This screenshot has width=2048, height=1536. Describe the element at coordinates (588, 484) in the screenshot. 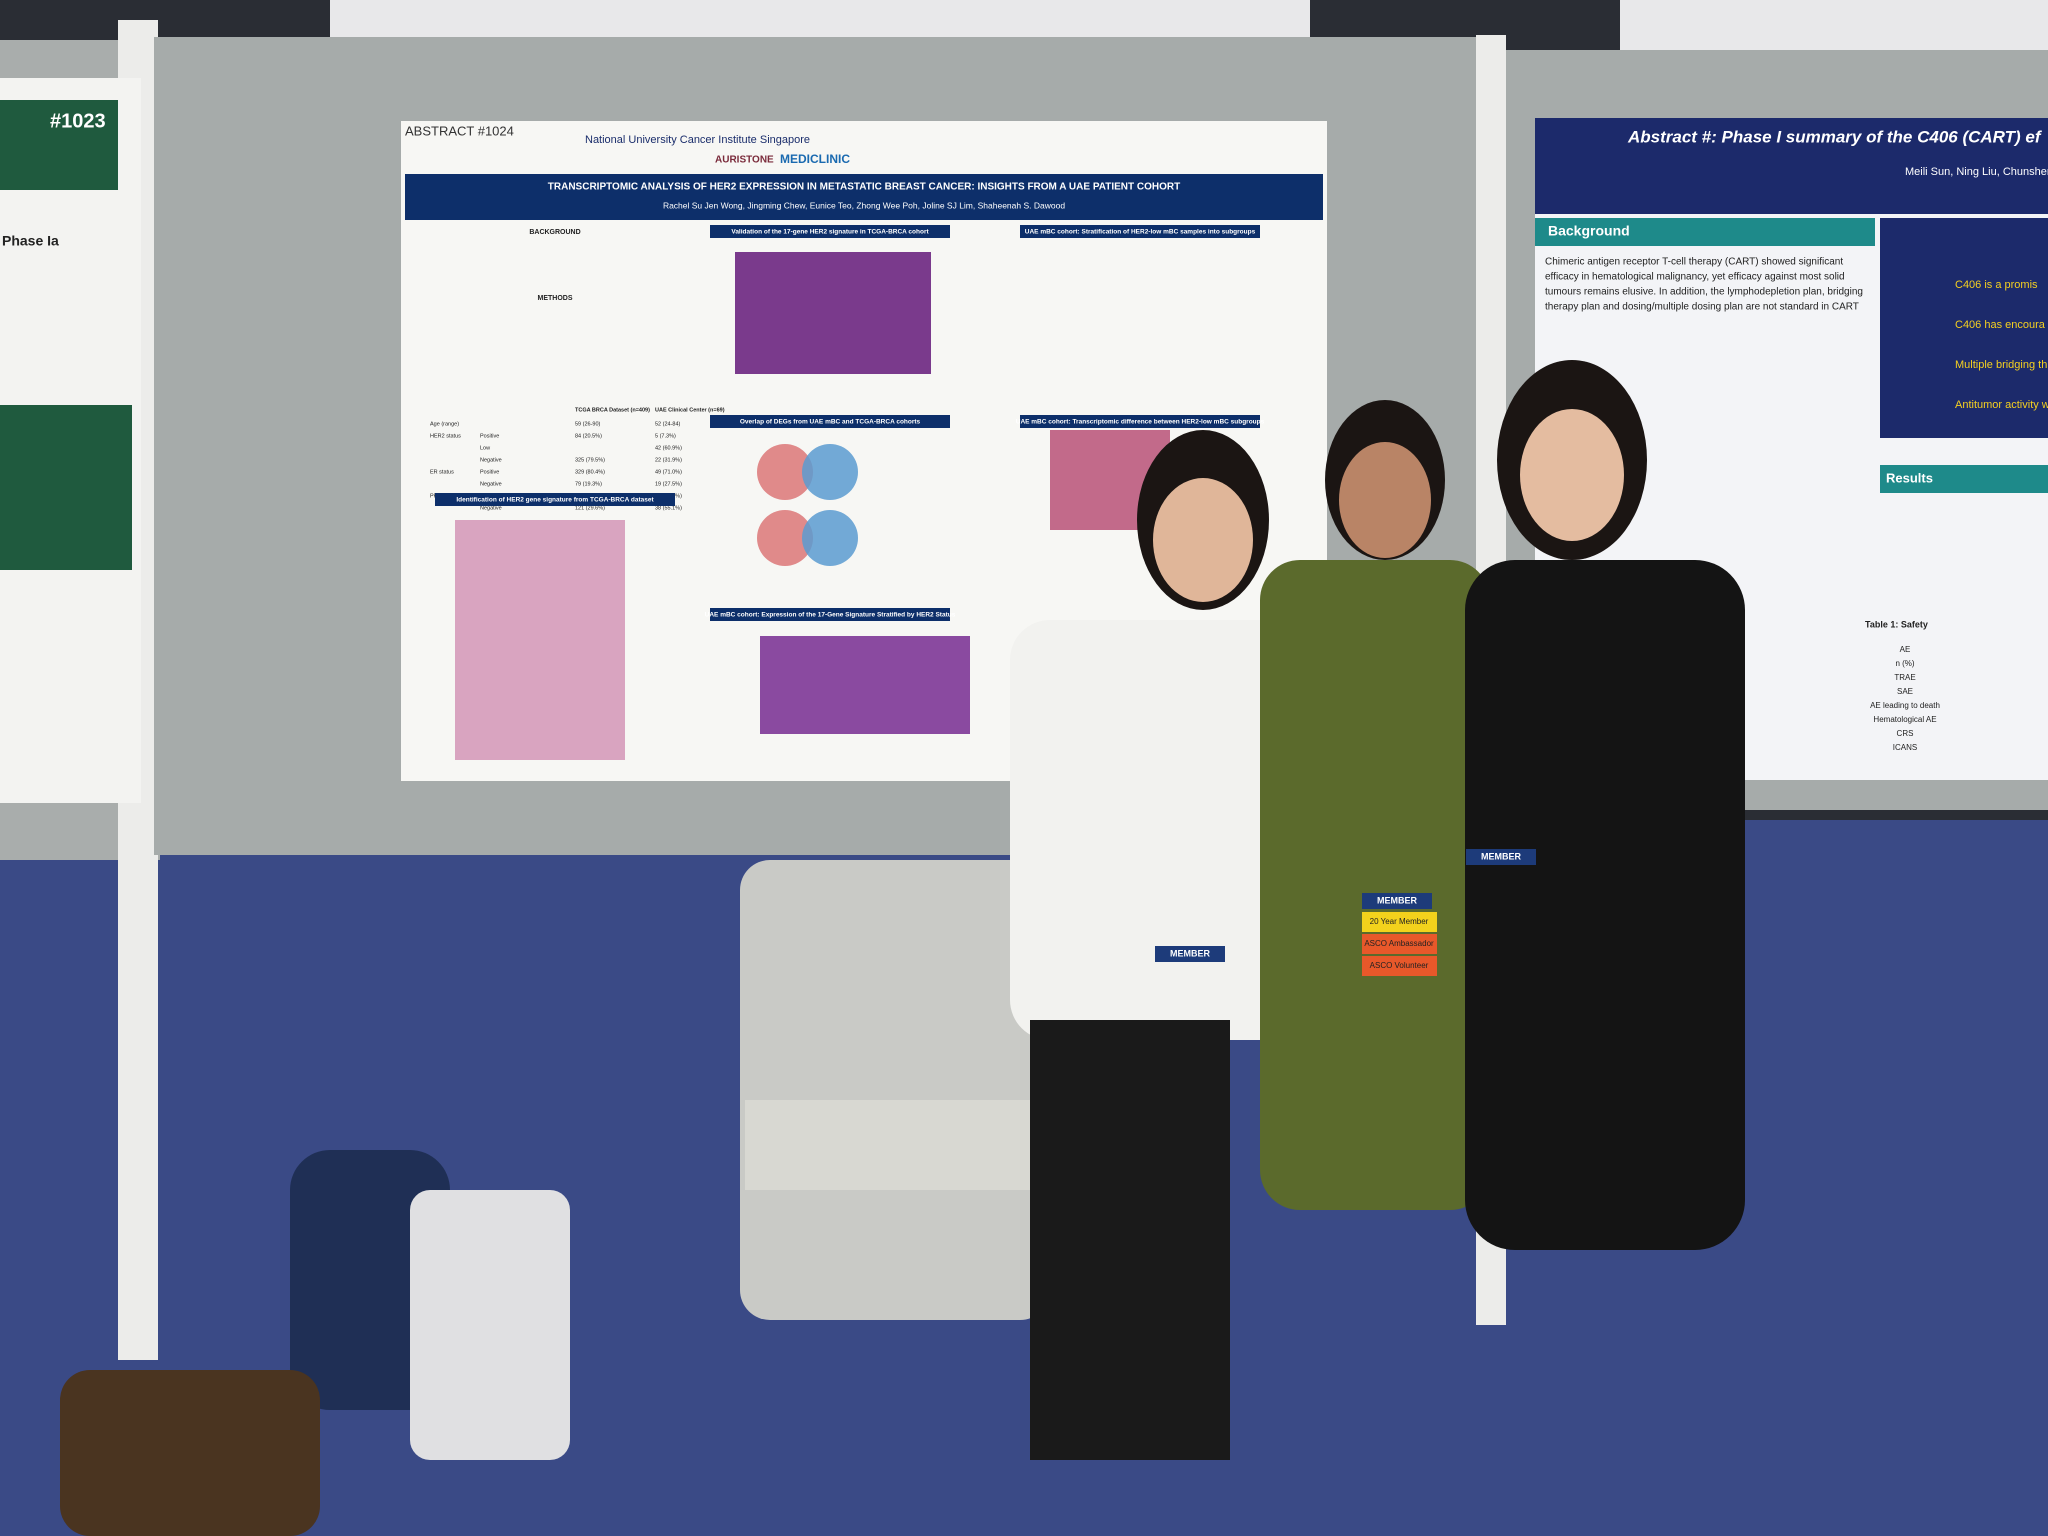

I see `table-cell: 79 (19.3%)` at that location.